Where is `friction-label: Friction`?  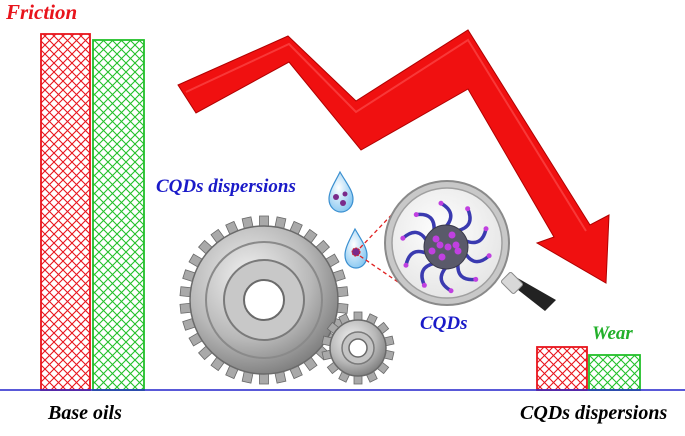
friction-label: Friction is located at coordinates (42, 12).